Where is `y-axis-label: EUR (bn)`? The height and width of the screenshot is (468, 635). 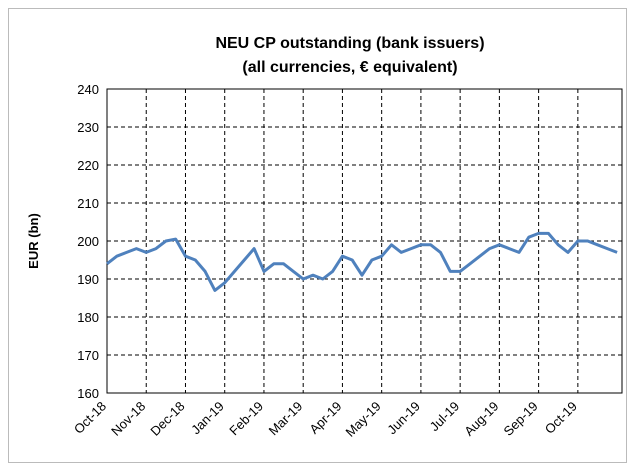 y-axis-label: EUR (bn) is located at coordinates (33, 241).